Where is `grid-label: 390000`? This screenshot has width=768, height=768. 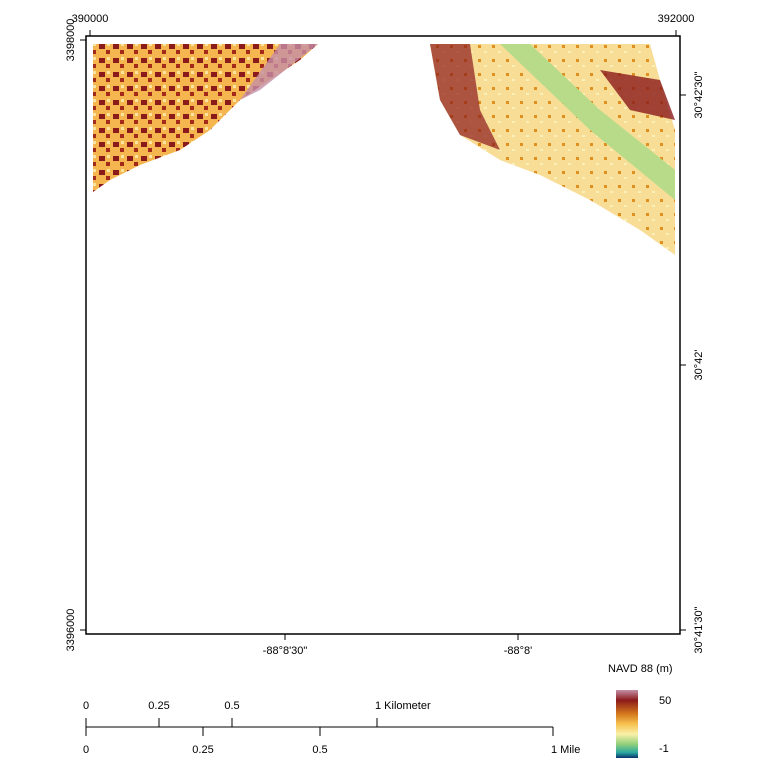
grid-label: 390000 is located at coordinates (90, 19).